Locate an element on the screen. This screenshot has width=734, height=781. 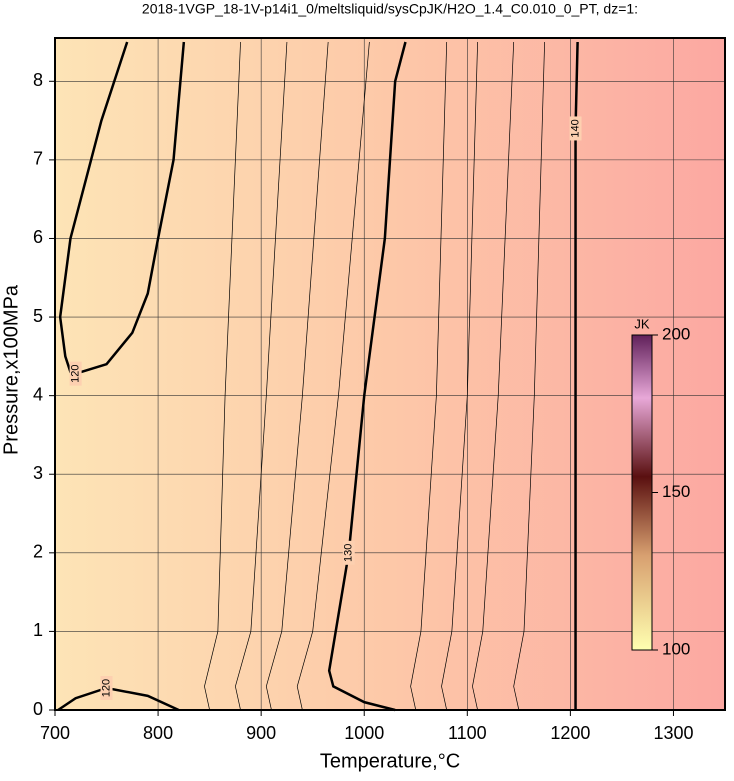
y-tick-label: 2 is located at coordinates (38, 552).